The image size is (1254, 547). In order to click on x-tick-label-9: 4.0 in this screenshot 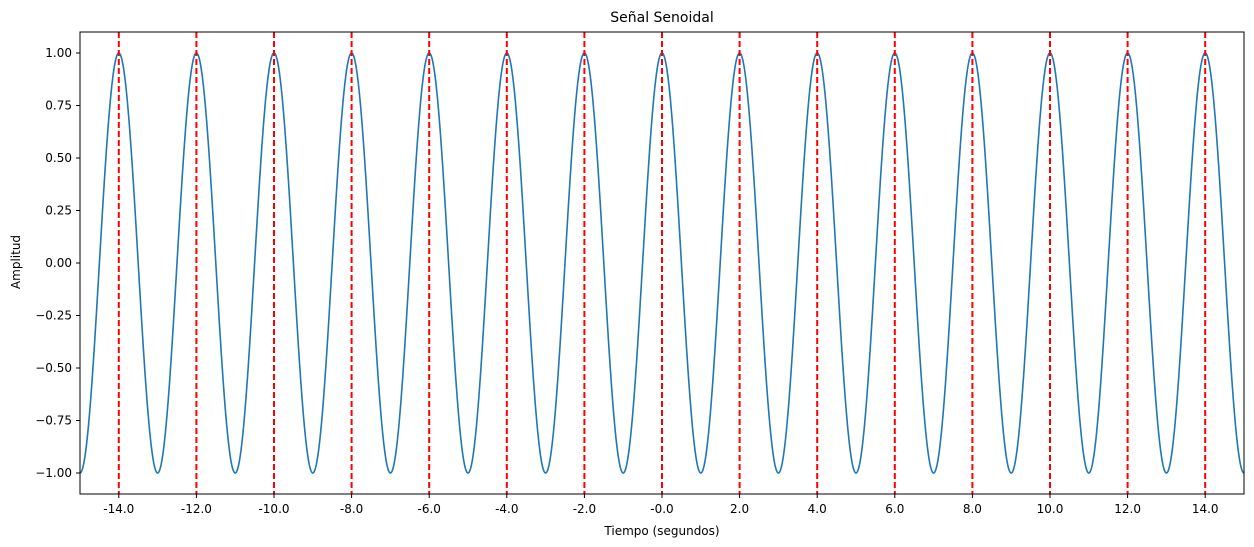, I will do `click(817, 509)`.